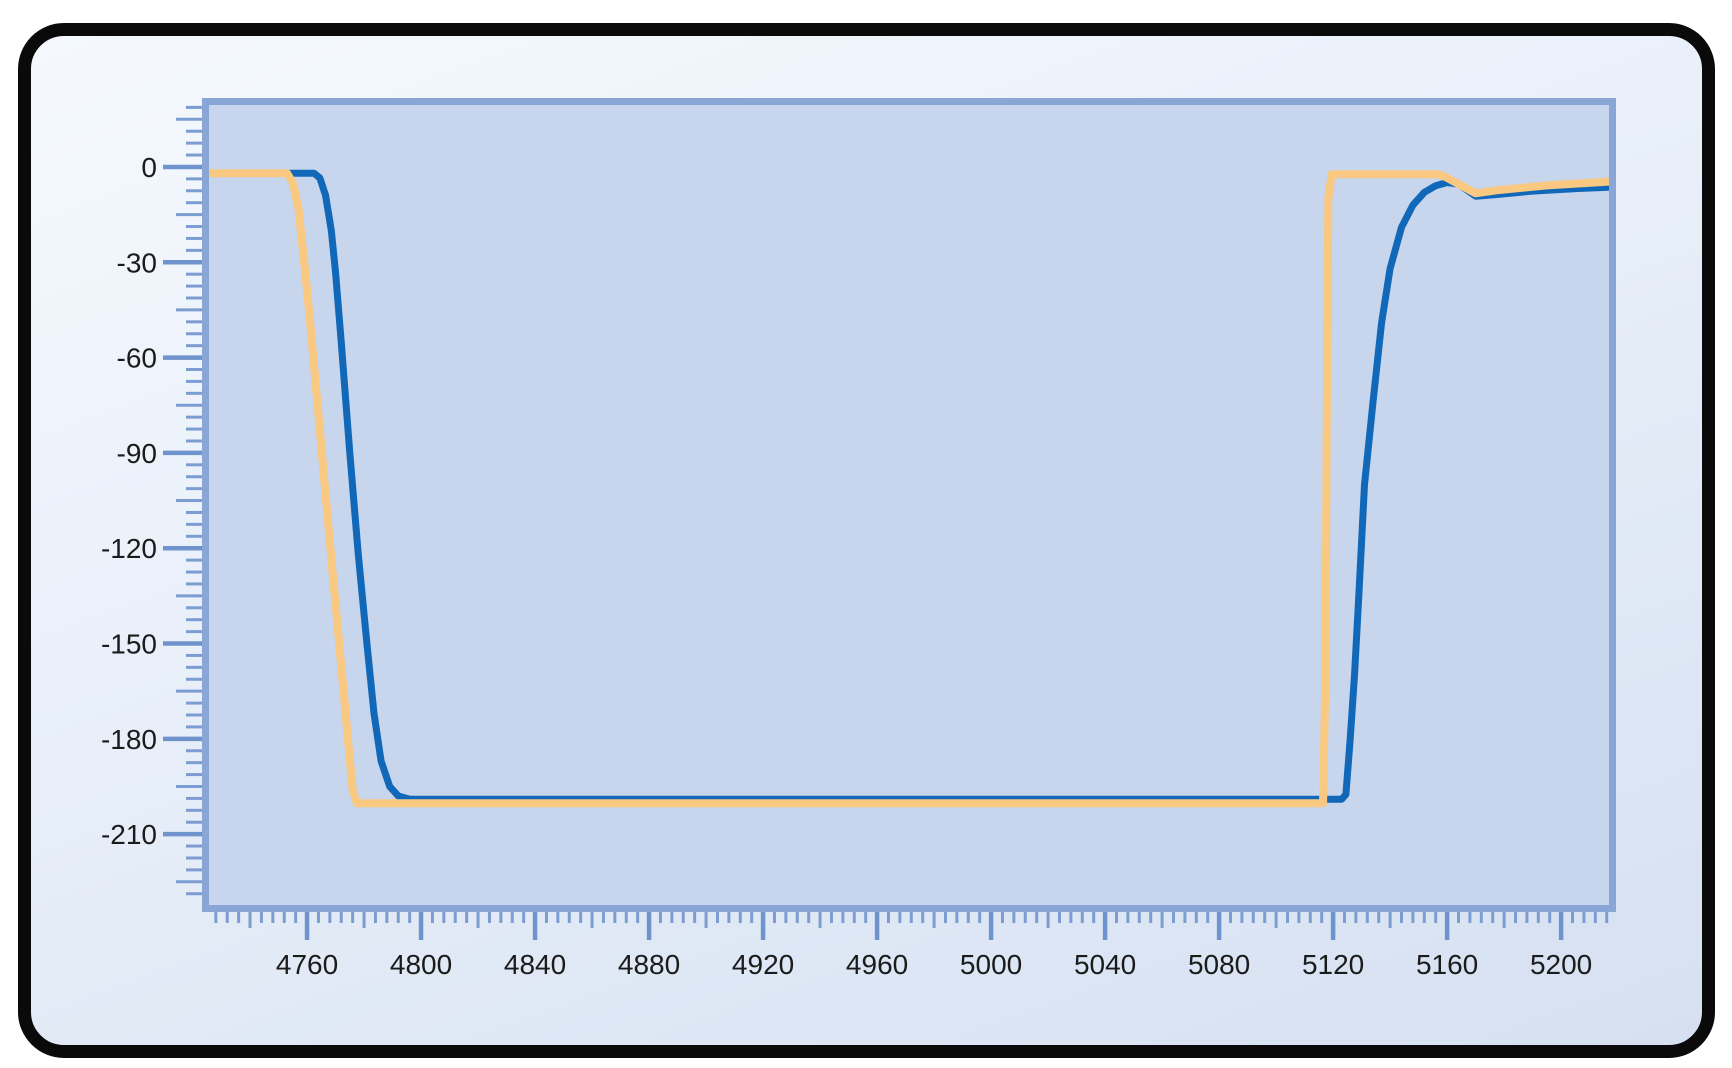 Image resolution: width=1732 pixels, height=1068 pixels. Describe the element at coordinates (182, 500) in the screenshot. I see `y-axis-ticks` at that location.